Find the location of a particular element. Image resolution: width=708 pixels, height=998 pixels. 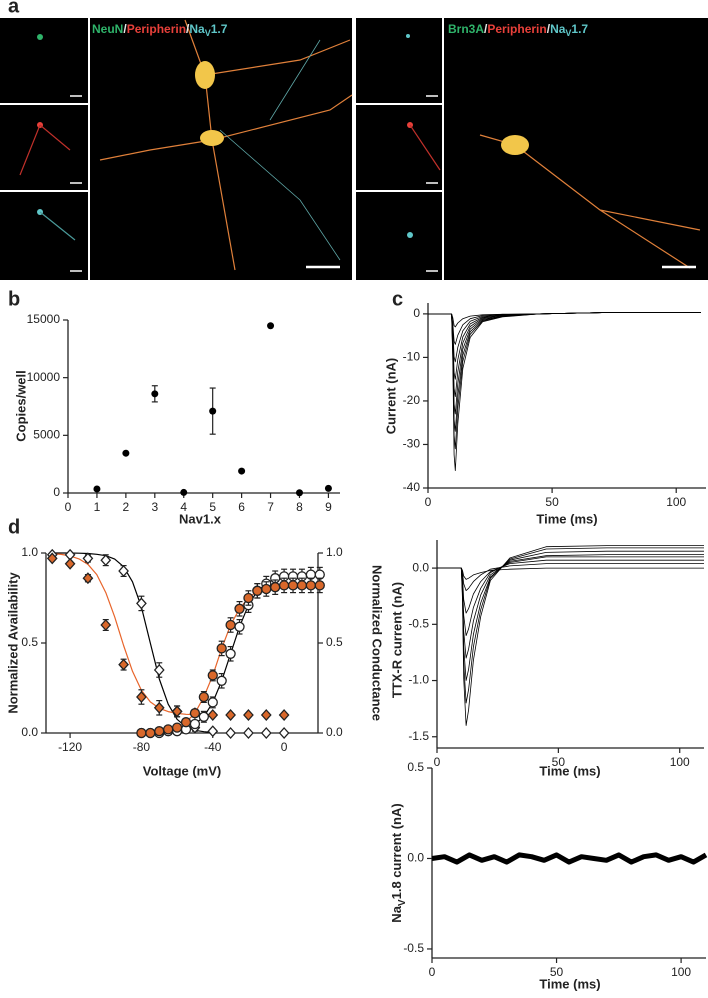

y-tick-label: -20 is located at coordinates (412, 400).